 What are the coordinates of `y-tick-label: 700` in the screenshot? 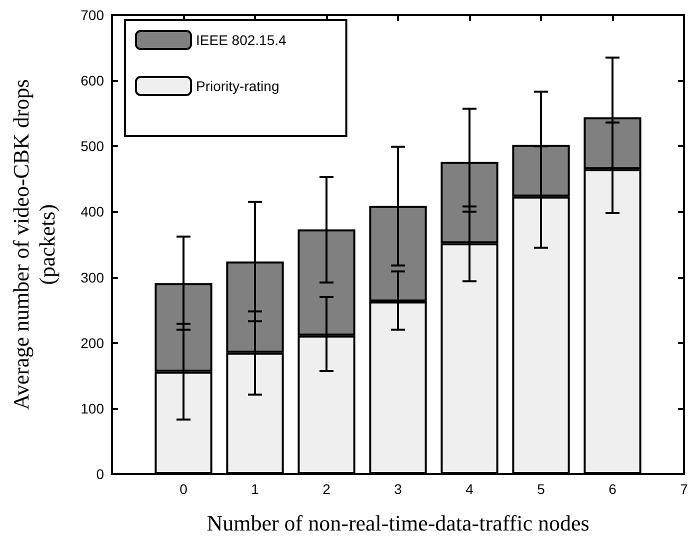 It's located at (92, 15).